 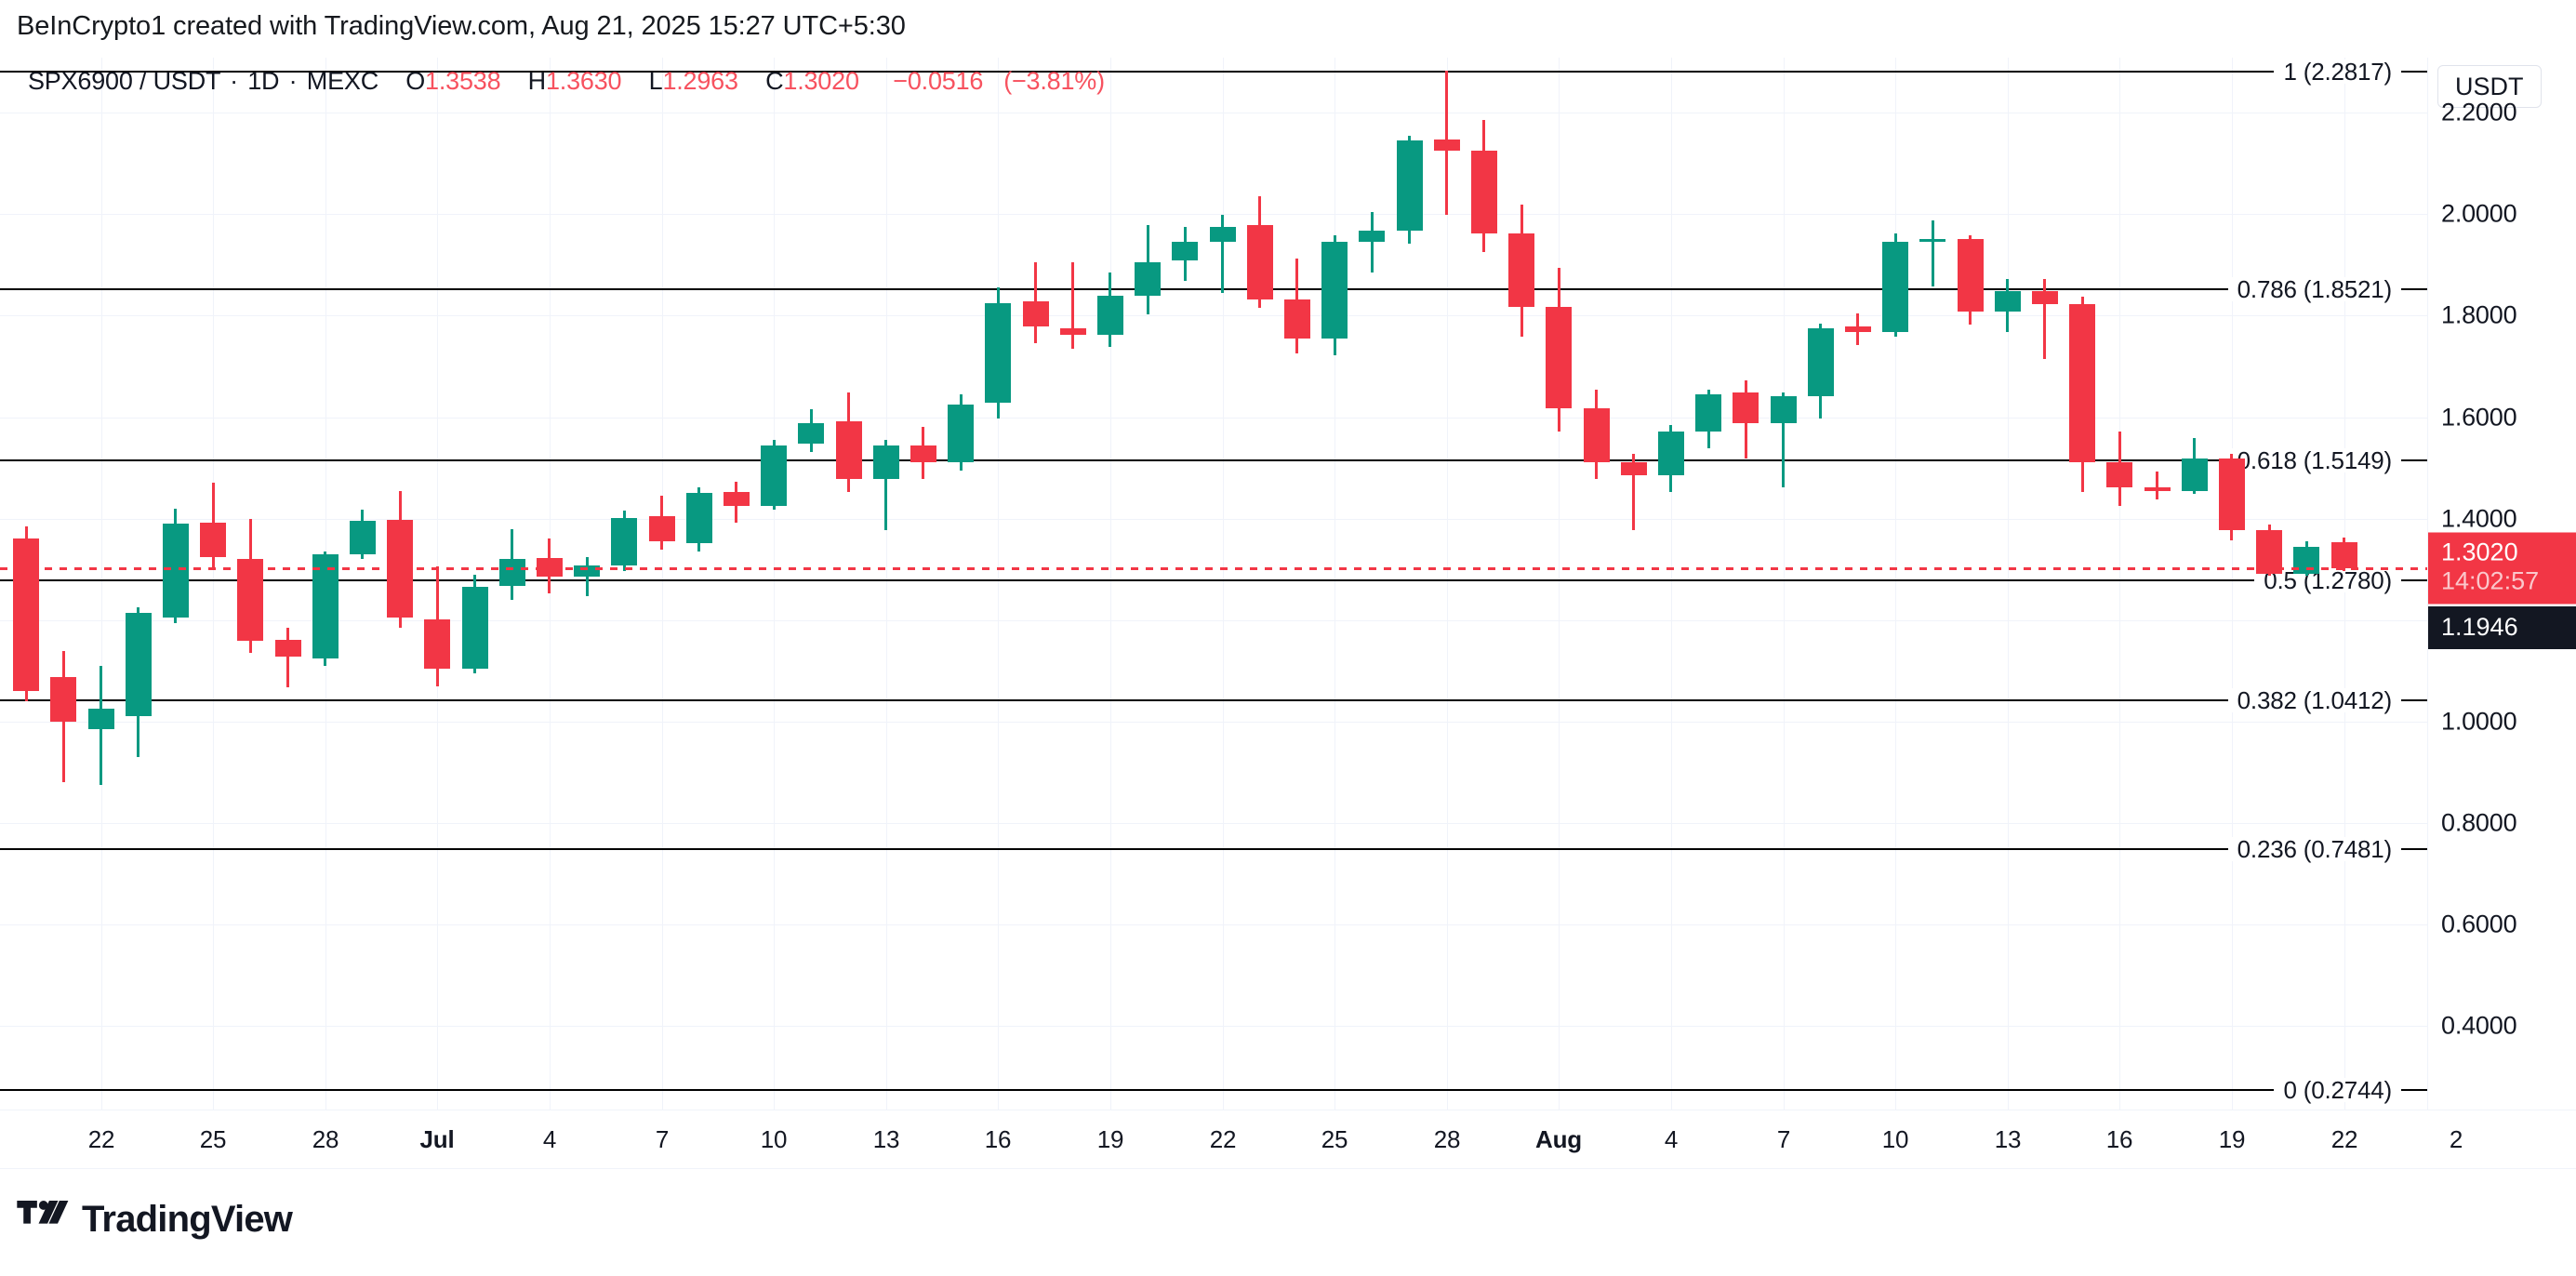 I want to click on legend-high-value: 1.3630, so click(x=583, y=81).